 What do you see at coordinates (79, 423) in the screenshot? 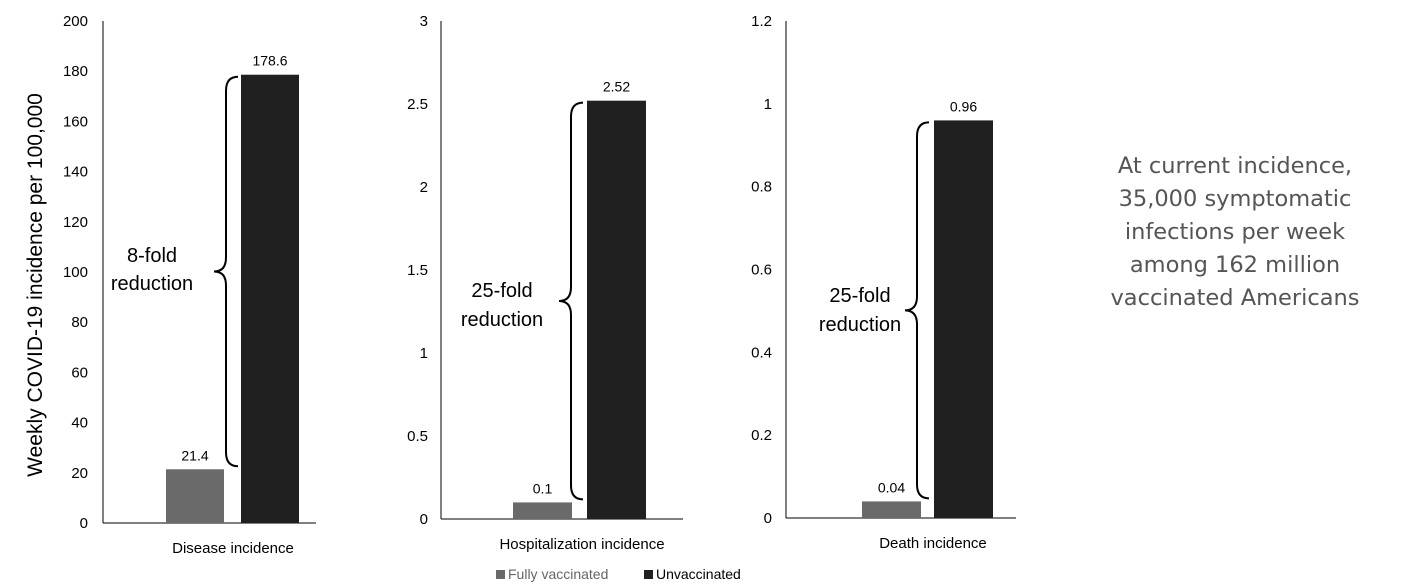
I see `chart1-y-tick-label: 40` at bounding box center [79, 423].